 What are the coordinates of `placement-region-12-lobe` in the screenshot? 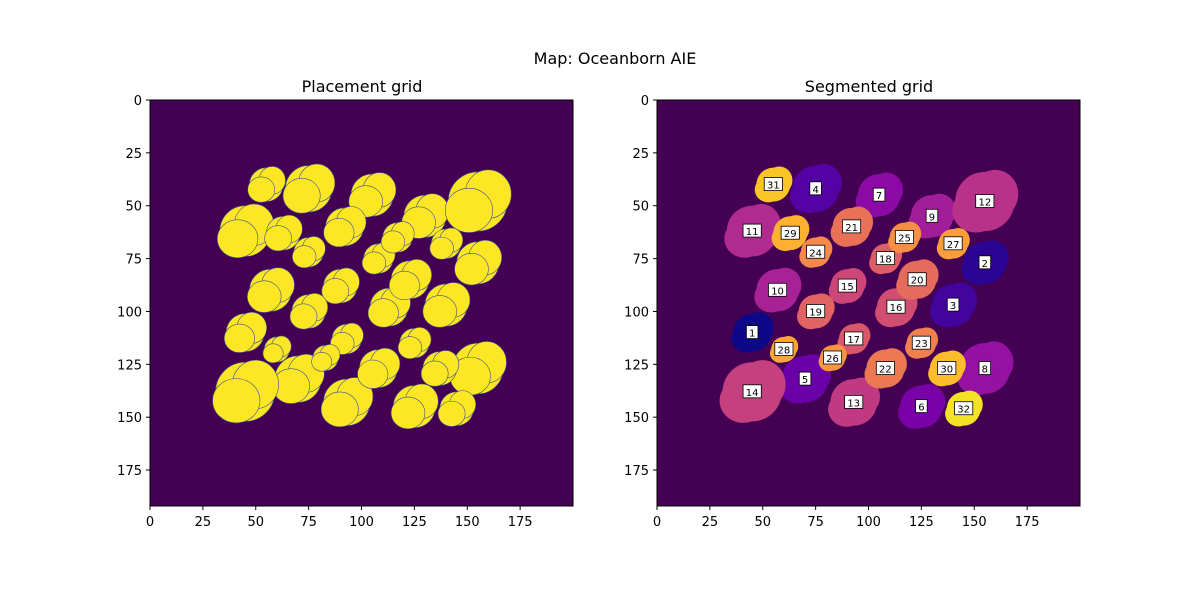 It's located at (468, 210).